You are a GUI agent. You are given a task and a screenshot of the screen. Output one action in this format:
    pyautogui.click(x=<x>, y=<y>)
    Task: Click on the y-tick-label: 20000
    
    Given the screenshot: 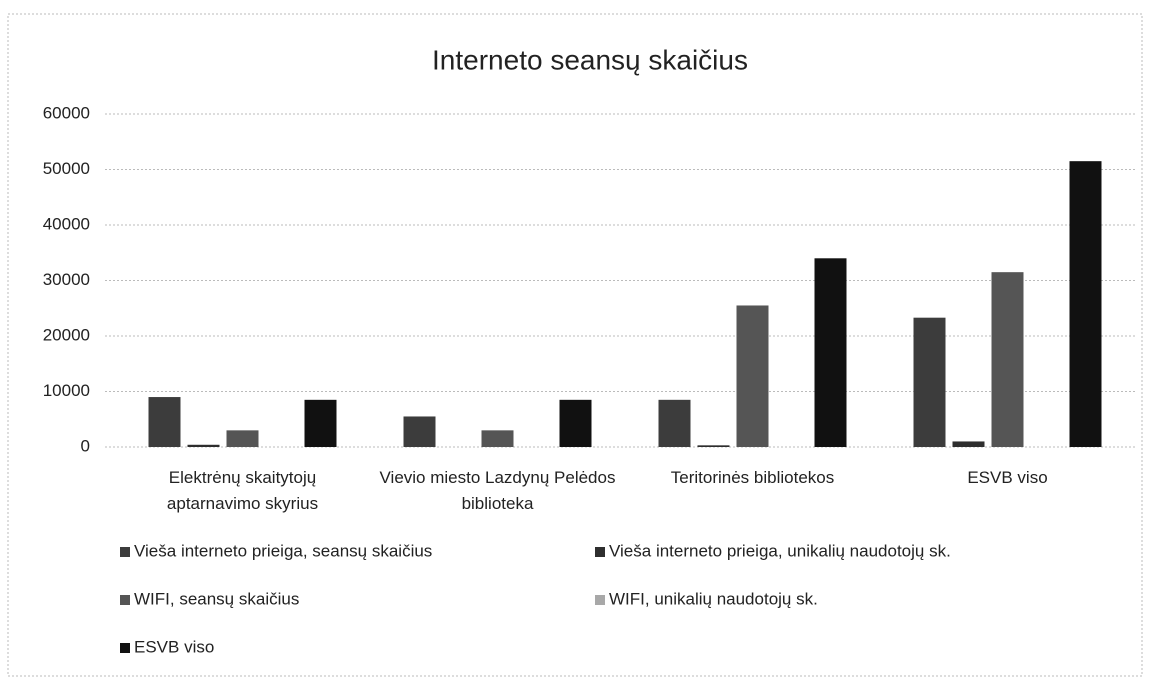 What is the action you would take?
    pyautogui.click(x=66, y=334)
    